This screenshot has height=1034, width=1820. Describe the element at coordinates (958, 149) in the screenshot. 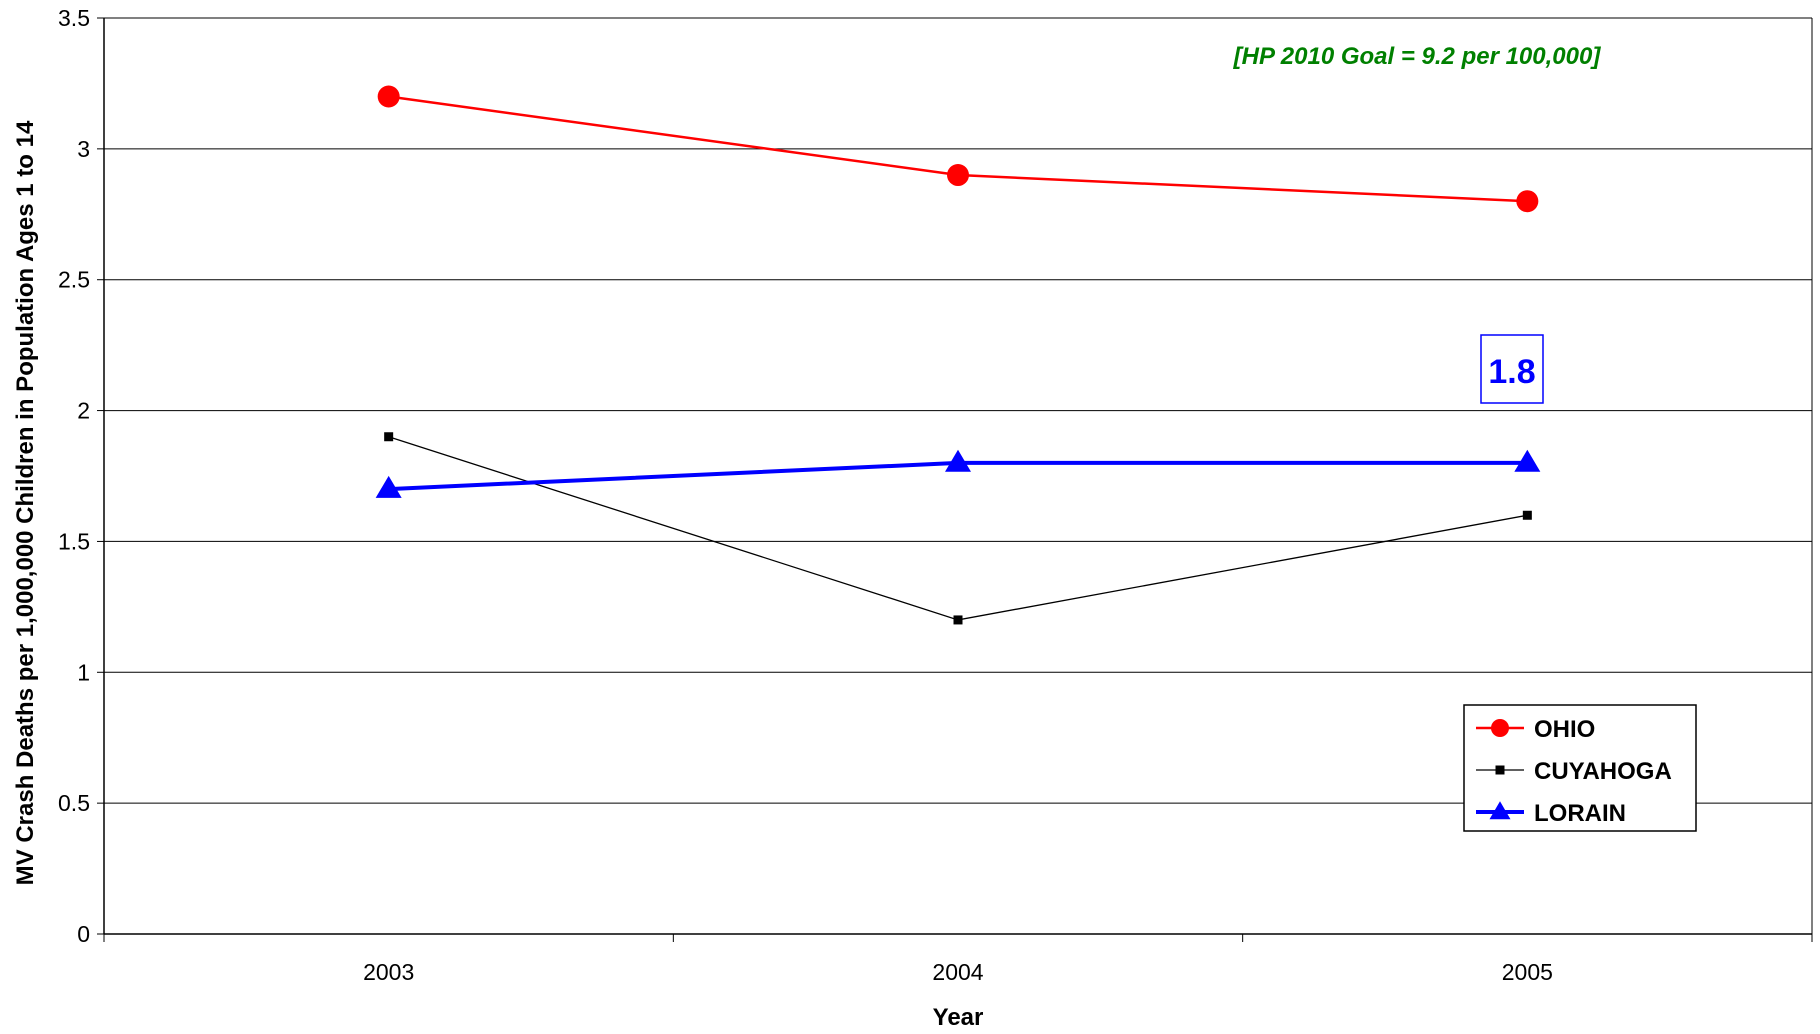

I see `series-ohio` at that location.